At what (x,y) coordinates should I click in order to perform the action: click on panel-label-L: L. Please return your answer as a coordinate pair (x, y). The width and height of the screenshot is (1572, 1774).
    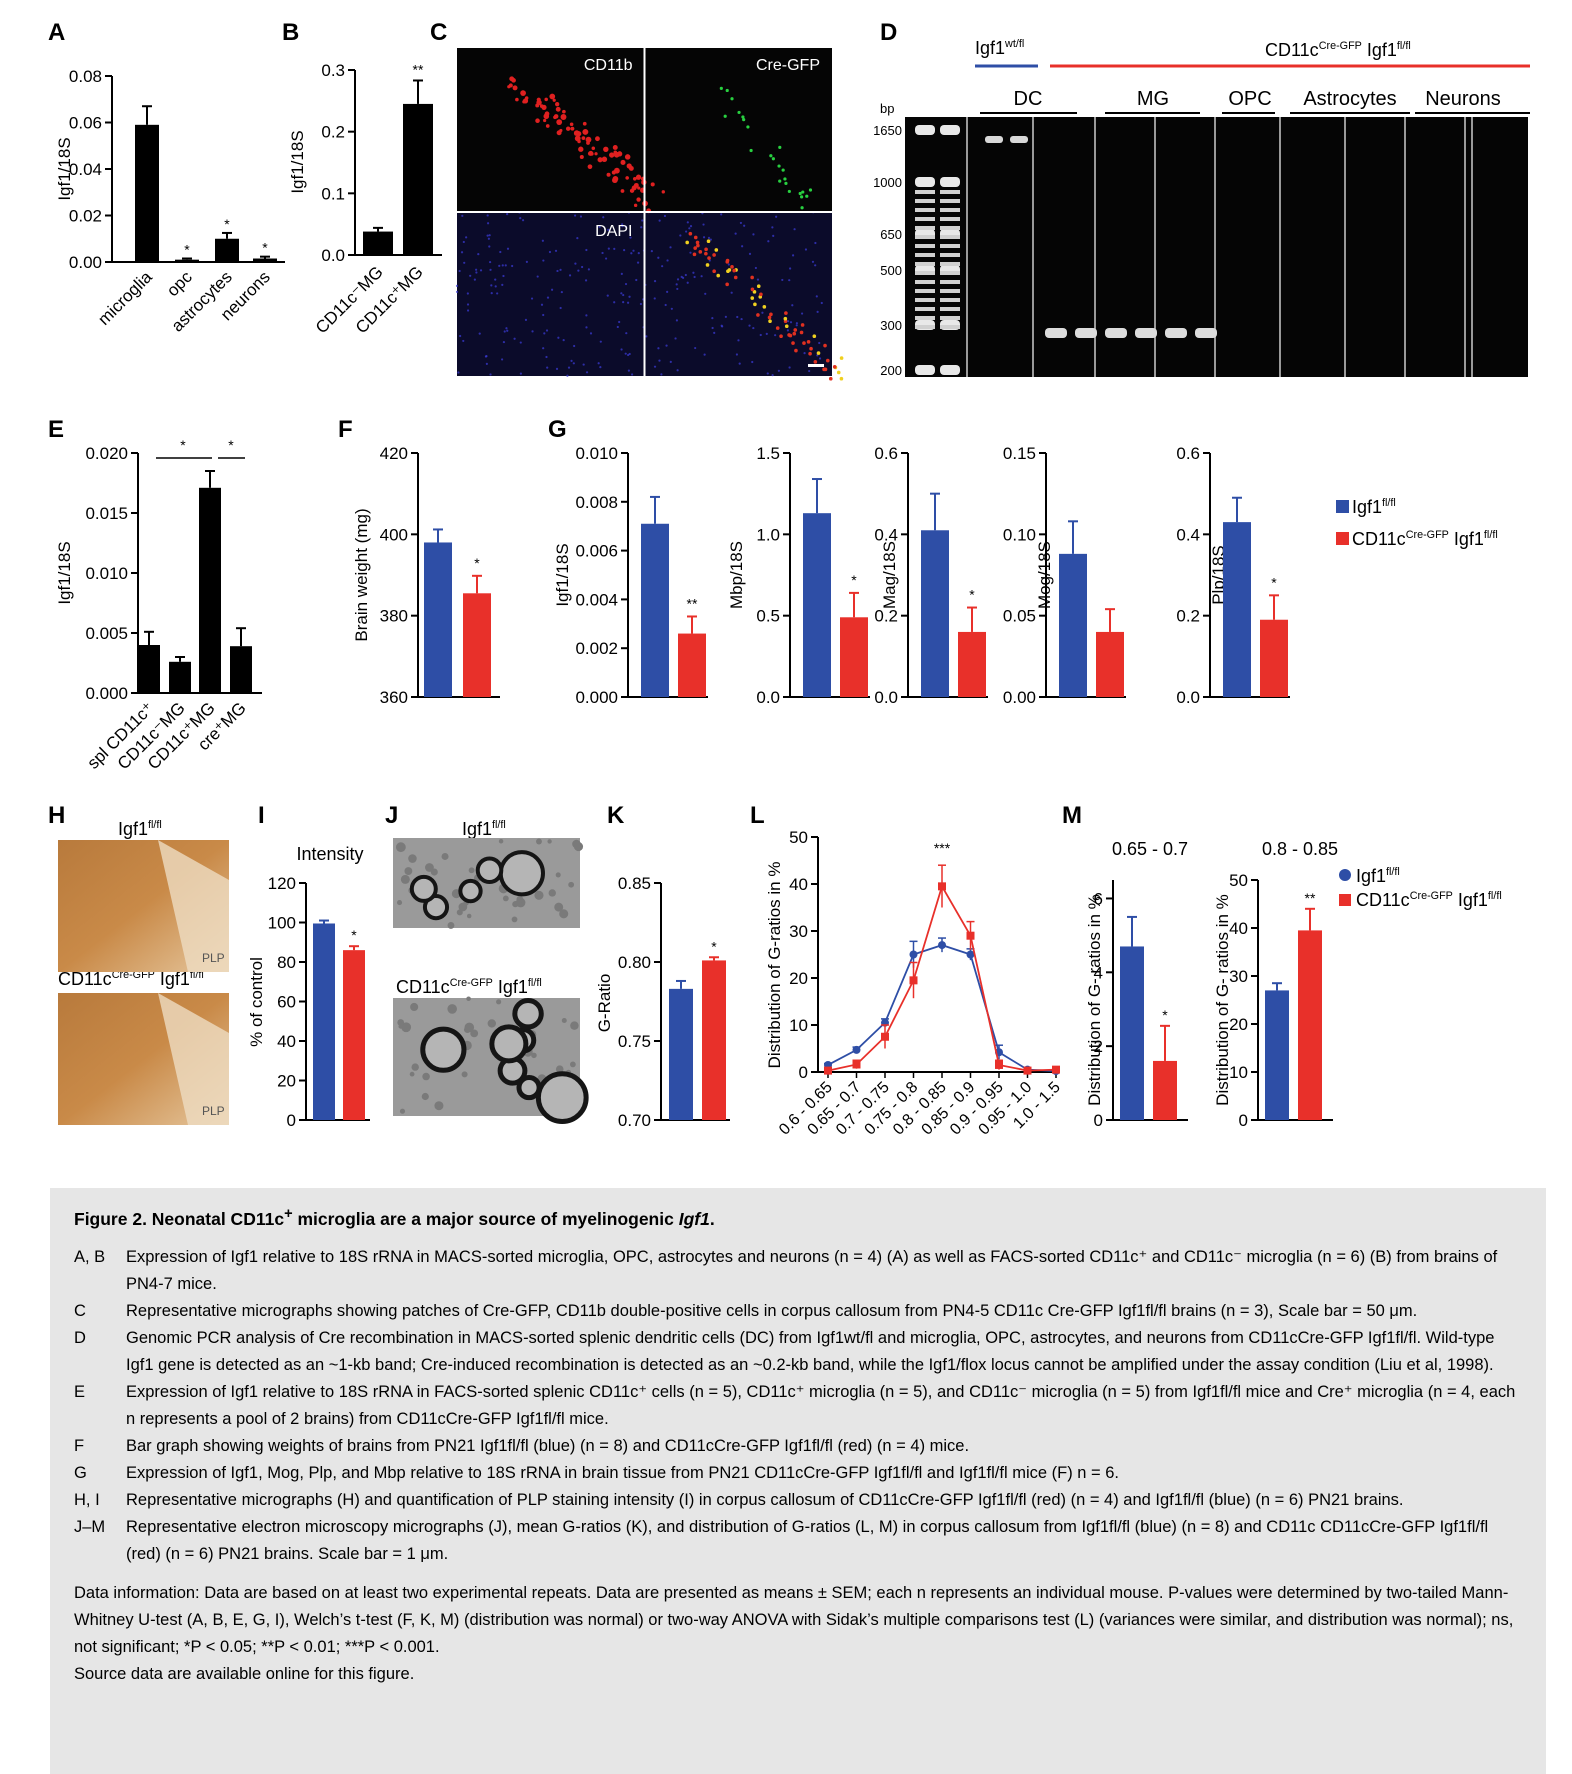
    Looking at the image, I should click on (757, 815).